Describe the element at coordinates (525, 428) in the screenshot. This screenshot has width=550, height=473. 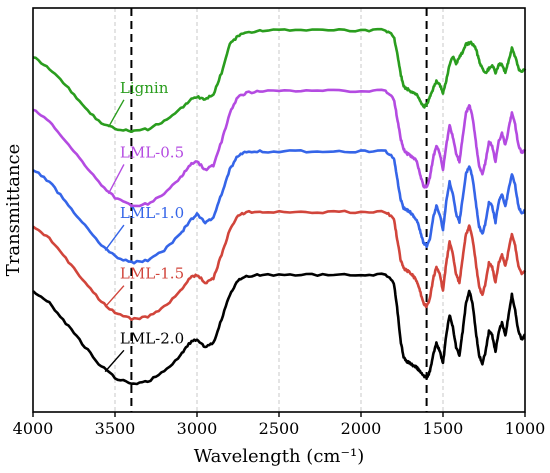
I see `x-tick-label: 1000` at that location.